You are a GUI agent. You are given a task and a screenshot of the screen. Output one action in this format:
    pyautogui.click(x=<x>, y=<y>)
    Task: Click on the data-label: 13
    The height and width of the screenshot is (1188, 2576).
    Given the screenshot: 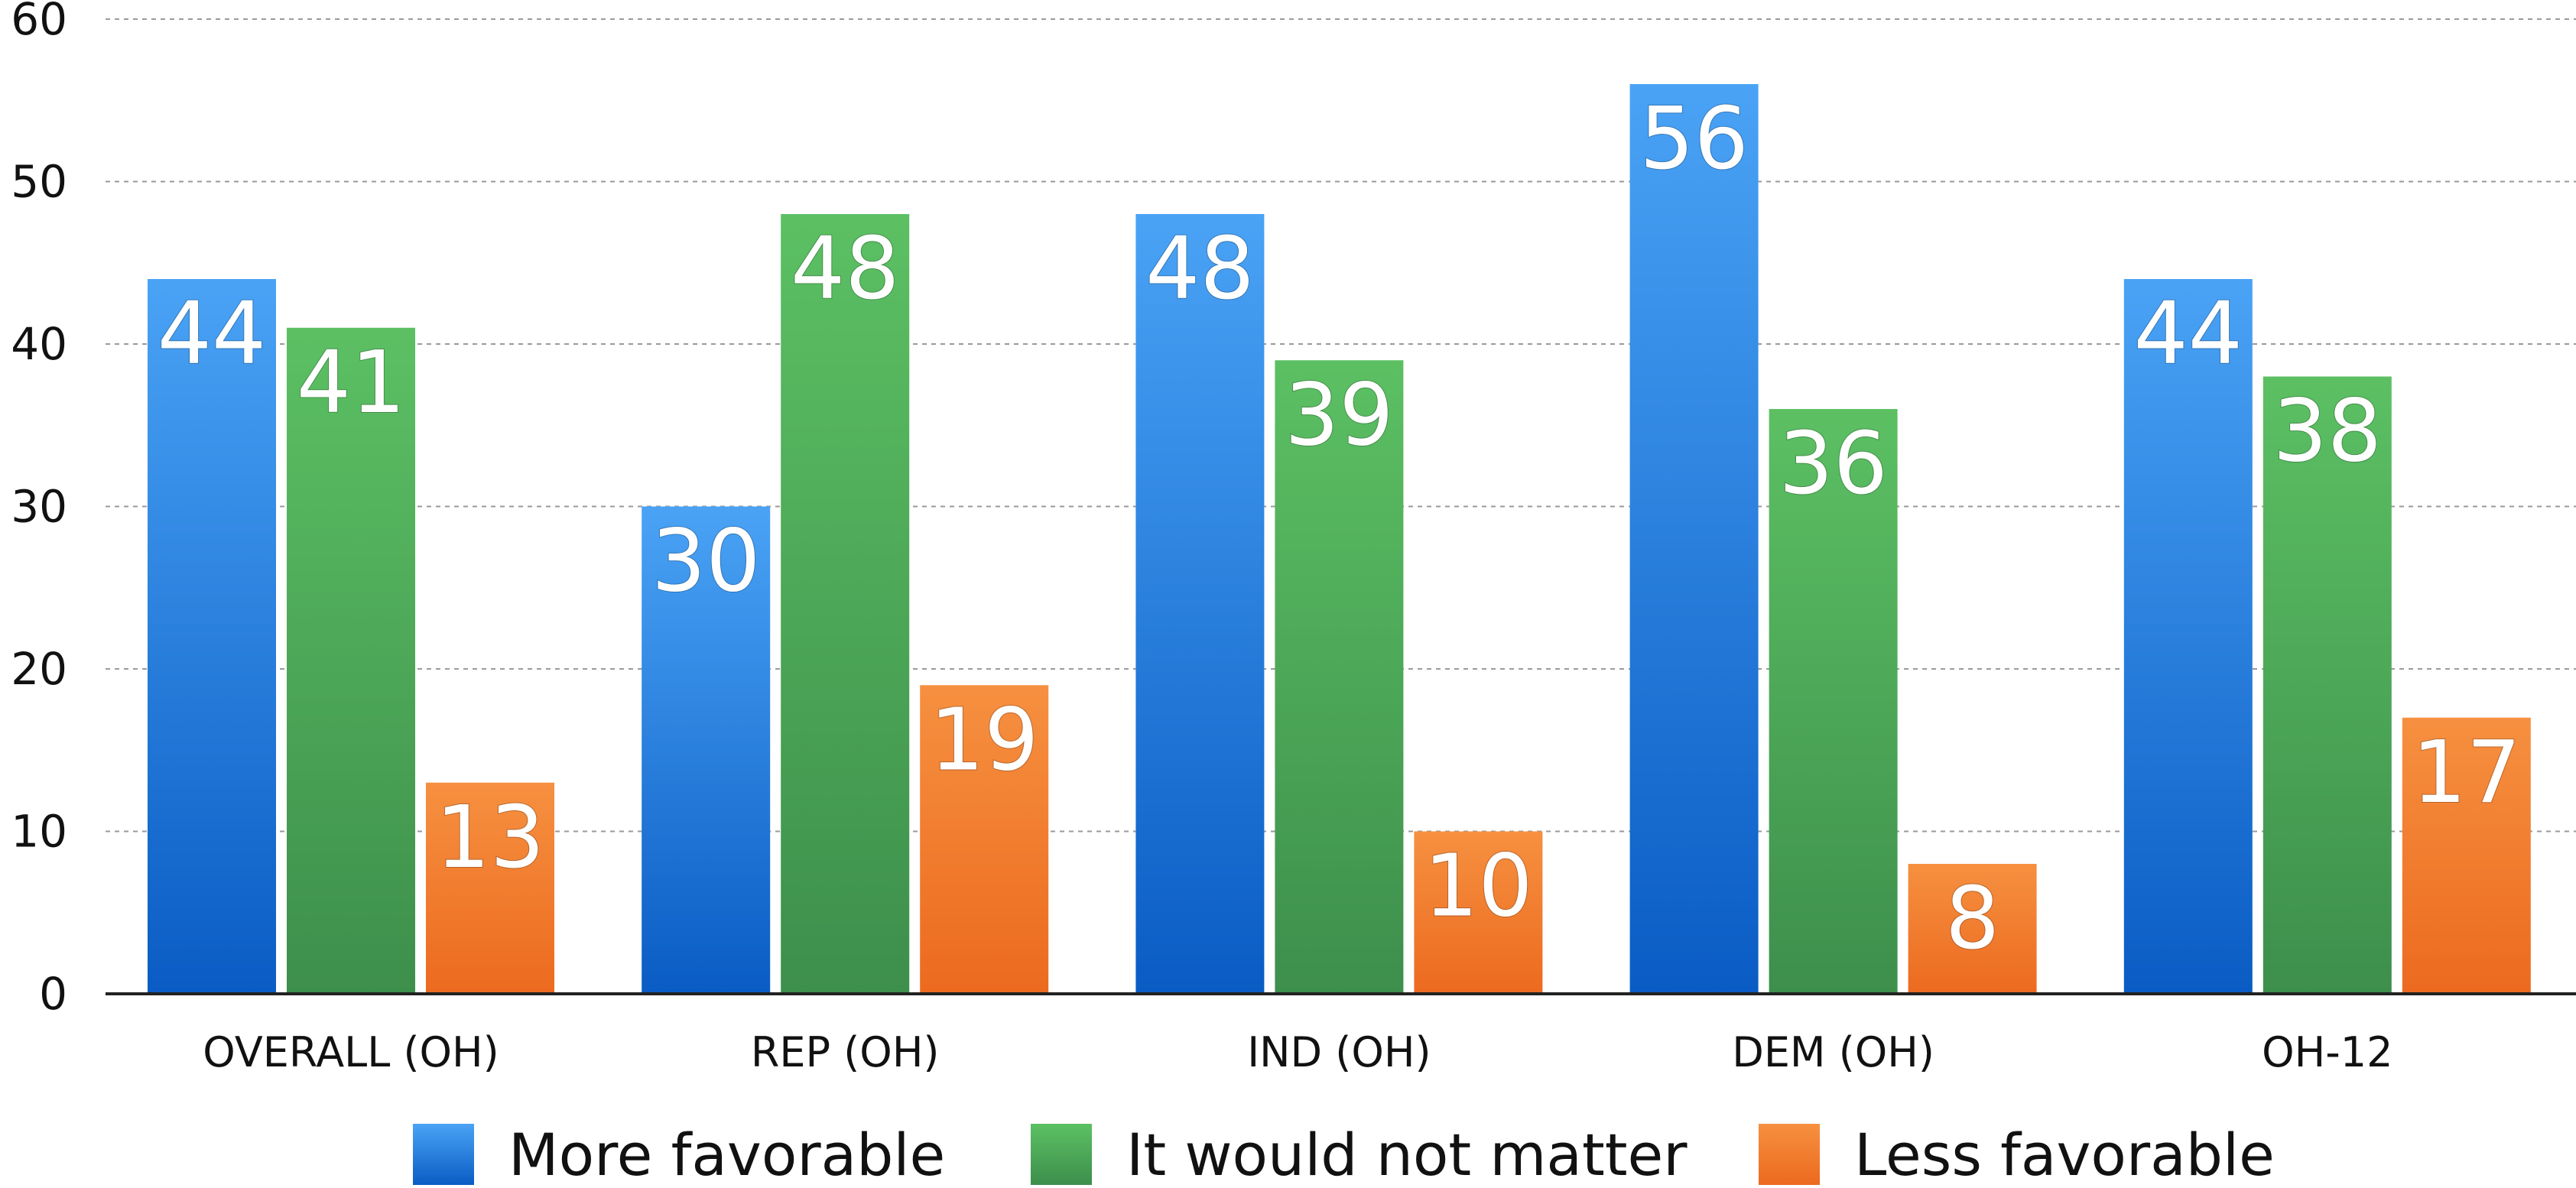 What is the action you would take?
    pyautogui.click(x=491, y=838)
    